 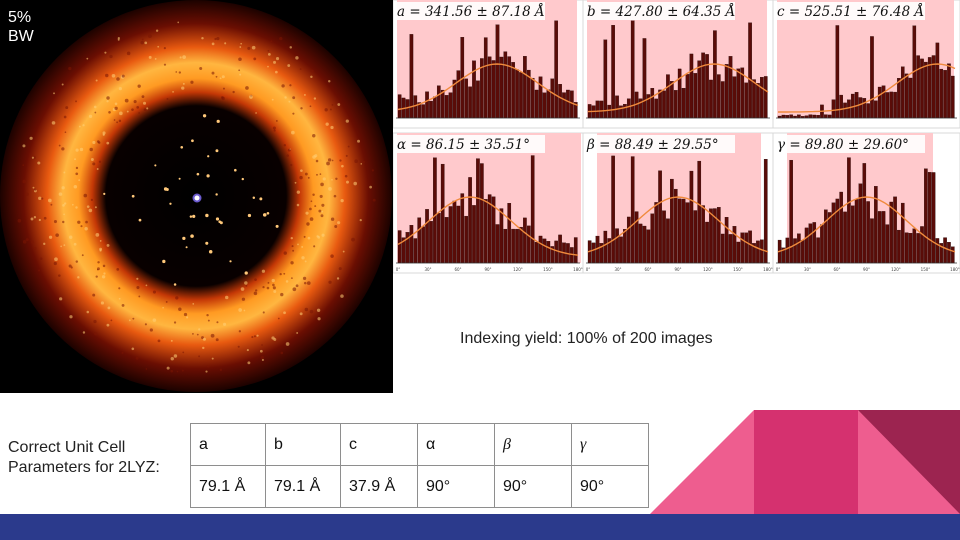 What do you see at coordinates (768, 269) in the screenshot?
I see `tick-label: 180°` at bounding box center [768, 269].